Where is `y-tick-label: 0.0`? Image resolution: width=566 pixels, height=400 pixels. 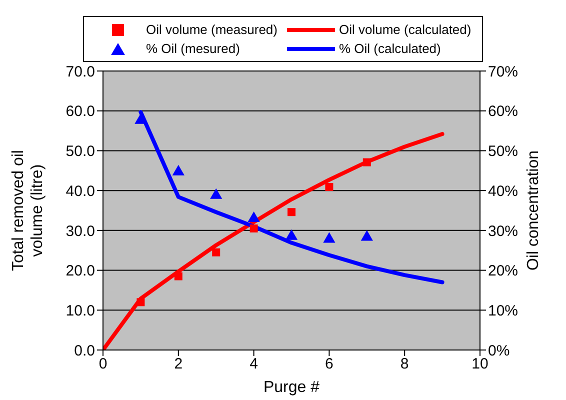 y-tick-label: 0.0 is located at coordinates (84, 351).